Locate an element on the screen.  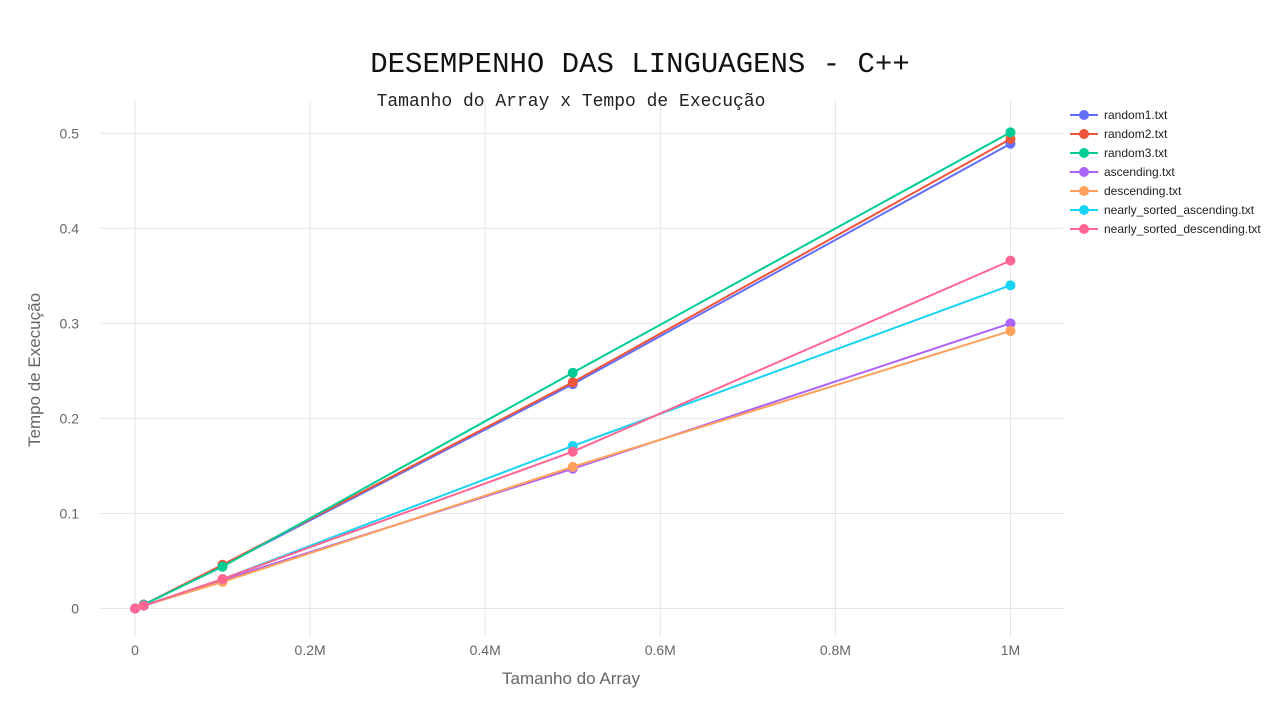
chart-title: DESEMPENHO DAS LINGUAGENS - C++ is located at coordinates (640, 64).